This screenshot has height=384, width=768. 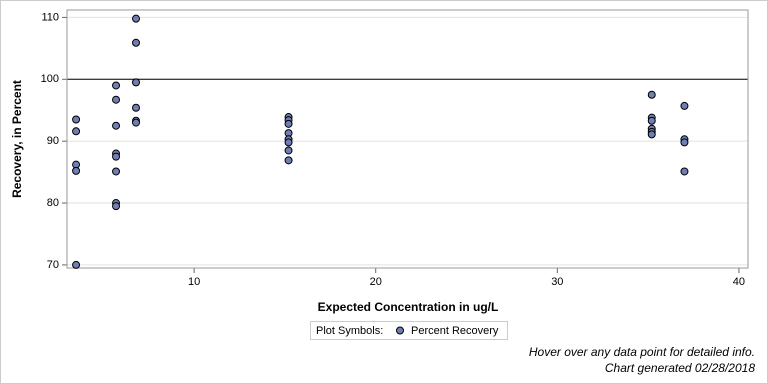 What do you see at coordinates (53, 141) in the screenshot?
I see `y-tick-label: 90` at bounding box center [53, 141].